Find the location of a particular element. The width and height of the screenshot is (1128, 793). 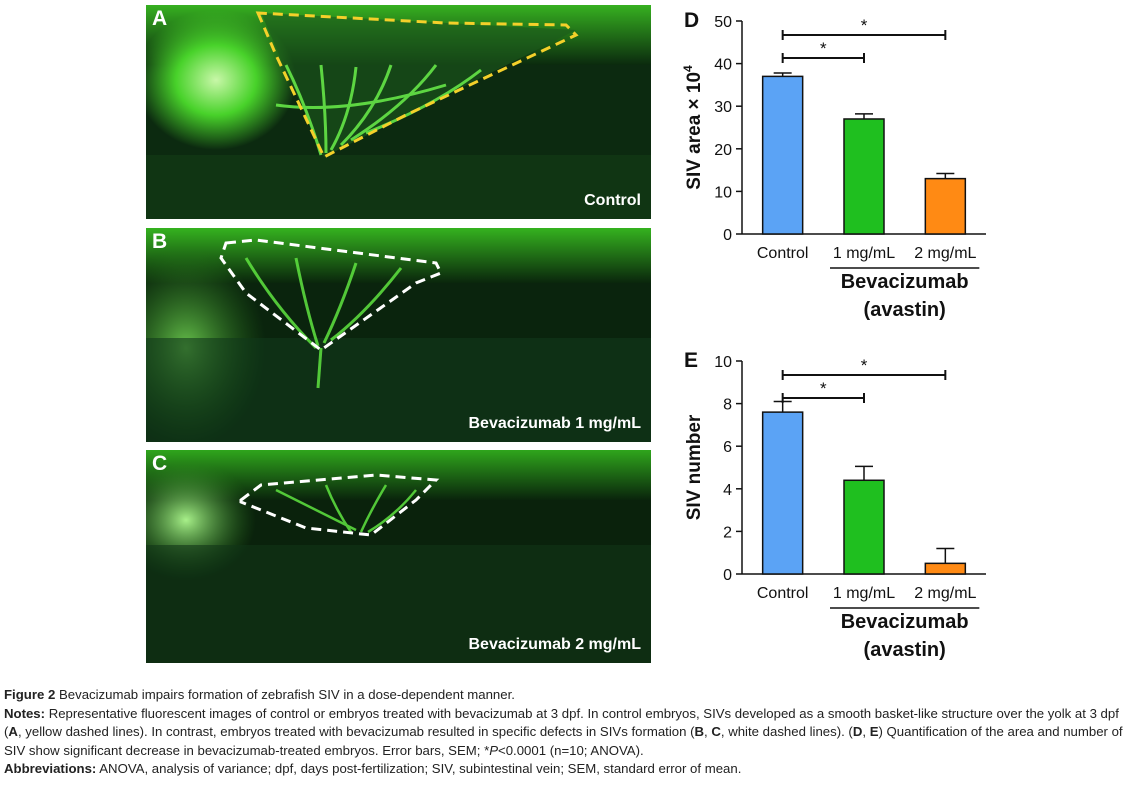

fluorescent-image-b is located at coordinates (398, 335).